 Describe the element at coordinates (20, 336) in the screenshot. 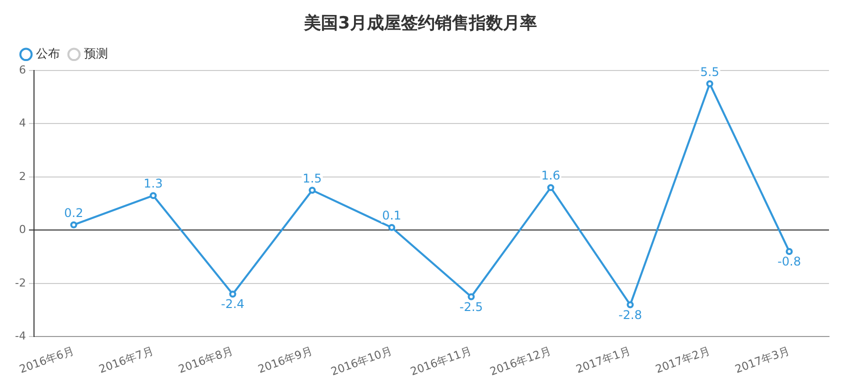

I see `y-tick-label: -4` at that location.